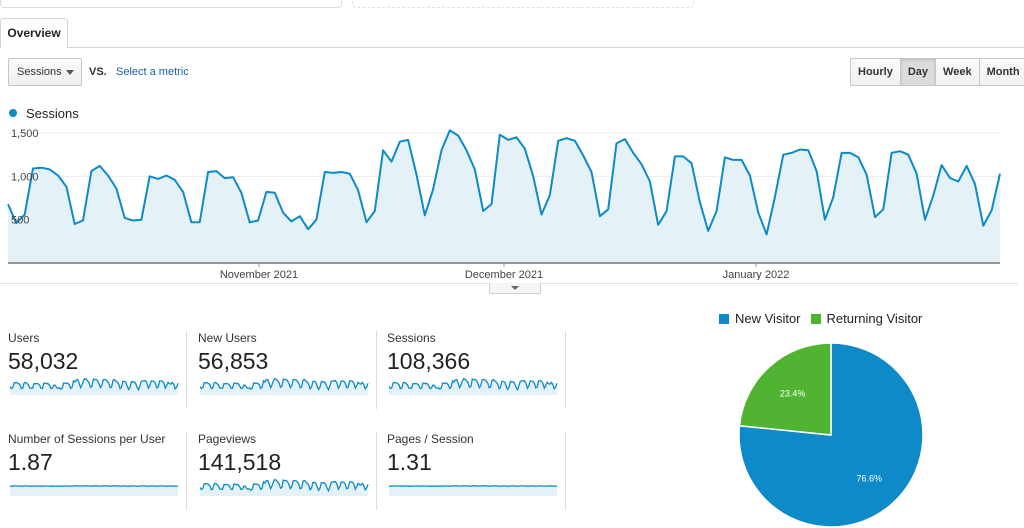 This screenshot has width=1024, height=528. Describe the element at coordinates (70, 72) in the screenshot. I see `caret-down-icon` at that location.